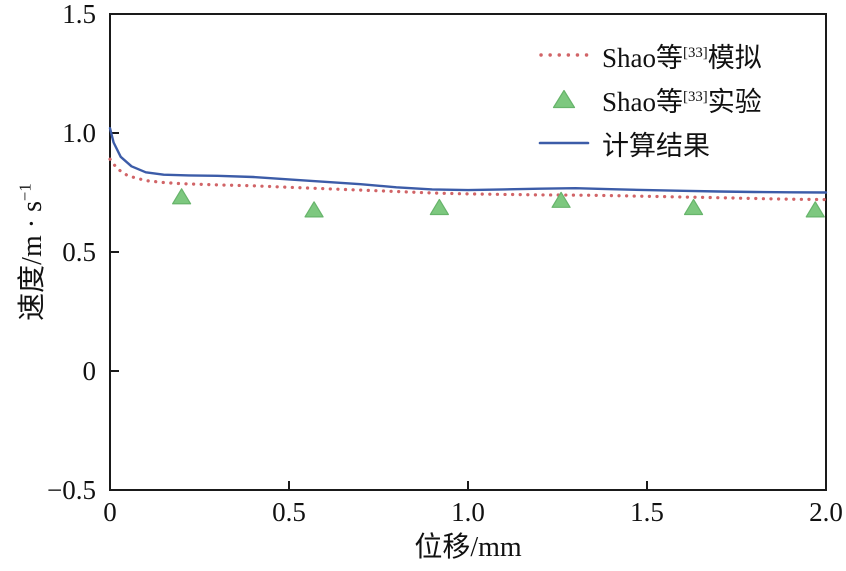 The image size is (846, 571). I want to click on x-tick-label: 0, so click(110, 512).